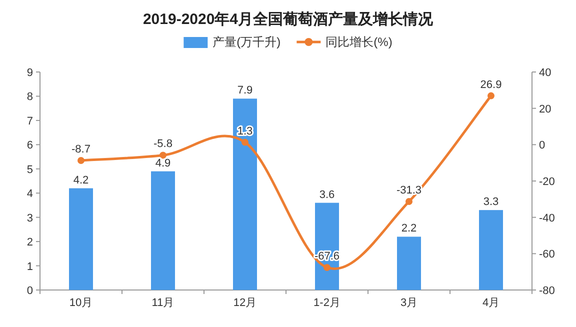  I want to click on data-label: -5.8, so click(163, 144).